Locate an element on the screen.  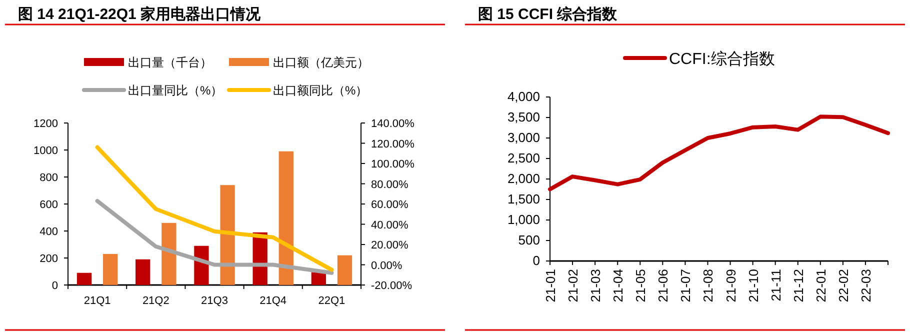
chart-title: 图 15 CCFI 综合指数 is located at coordinates (548, 14).